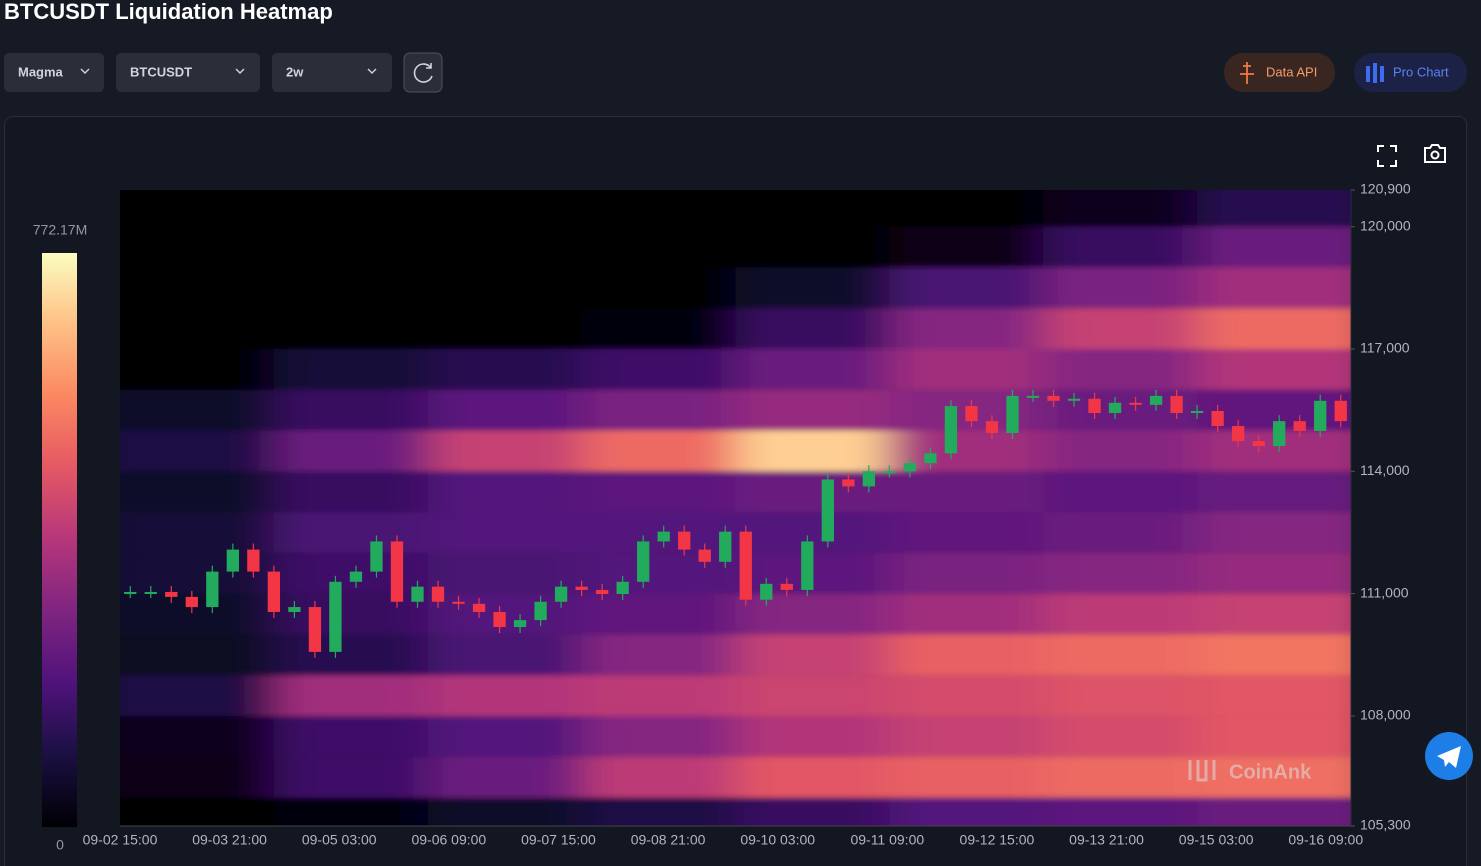 The width and height of the screenshot is (1481, 866). I want to click on palette-select: Magma, so click(54, 72).